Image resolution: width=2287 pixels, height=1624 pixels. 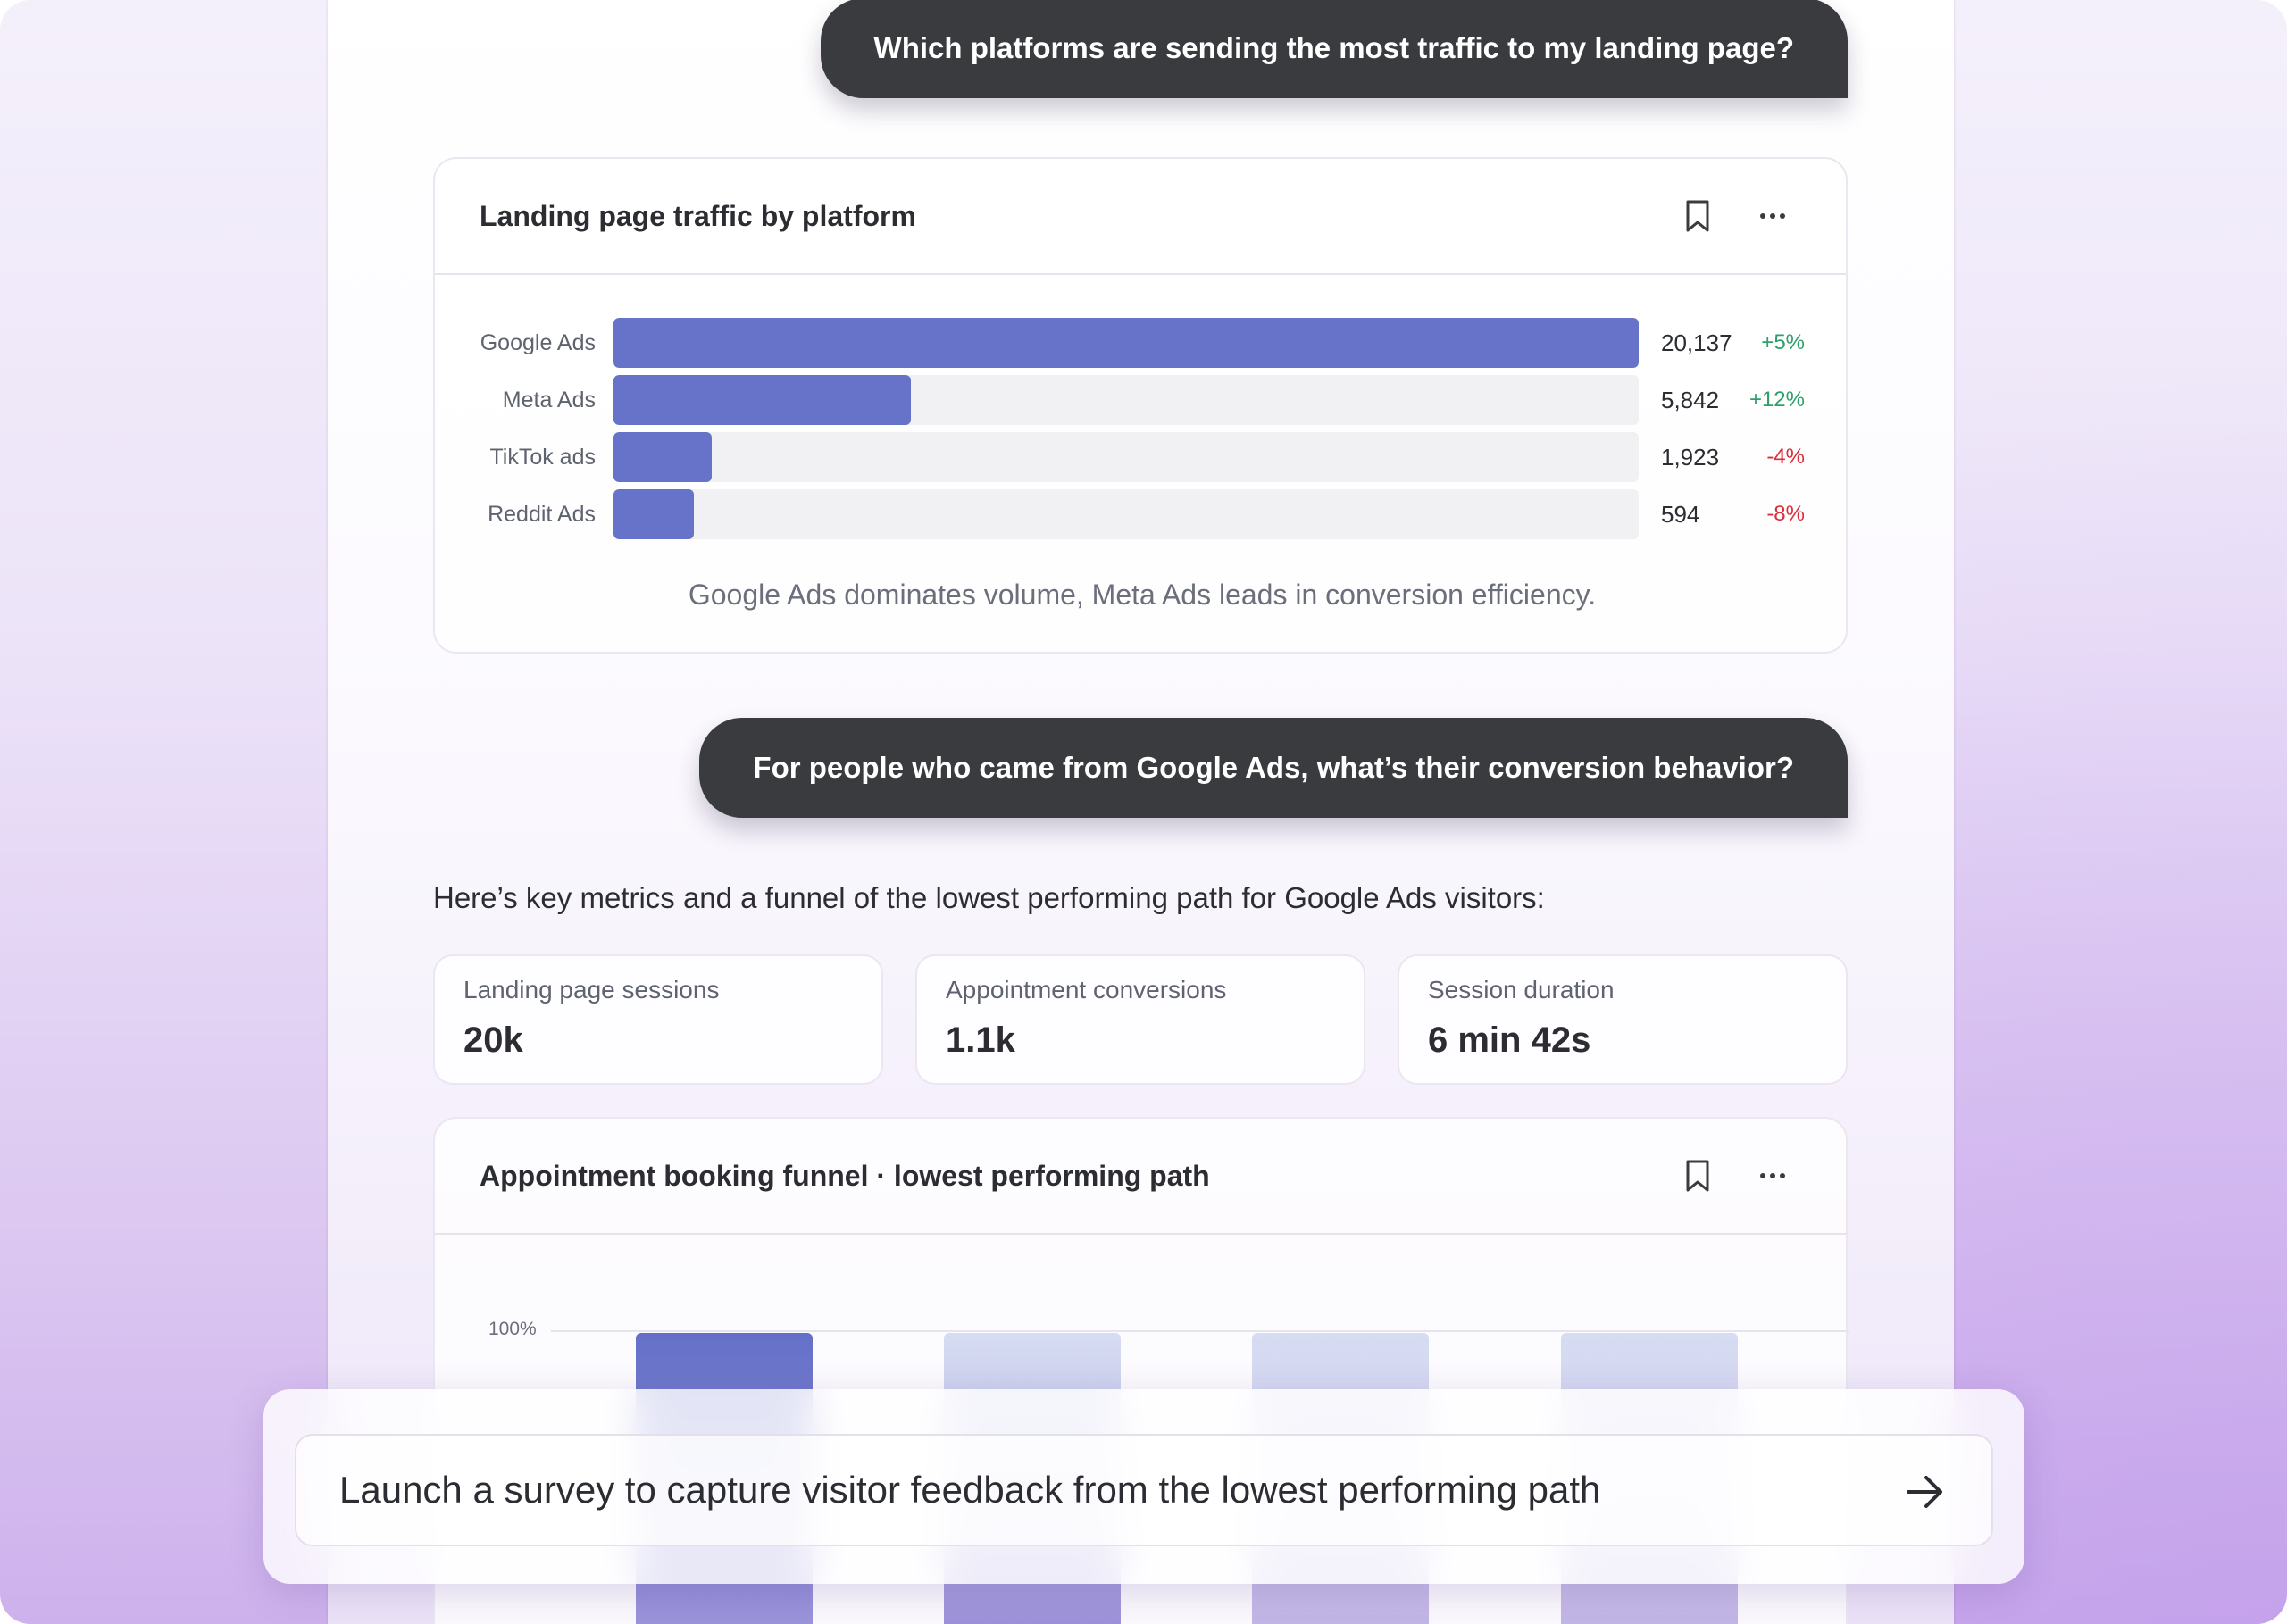 What do you see at coordinates (1086, 990) in the screenshot?
I see `metric-label: Appointment conversions` at bounding box center [1086, 990].